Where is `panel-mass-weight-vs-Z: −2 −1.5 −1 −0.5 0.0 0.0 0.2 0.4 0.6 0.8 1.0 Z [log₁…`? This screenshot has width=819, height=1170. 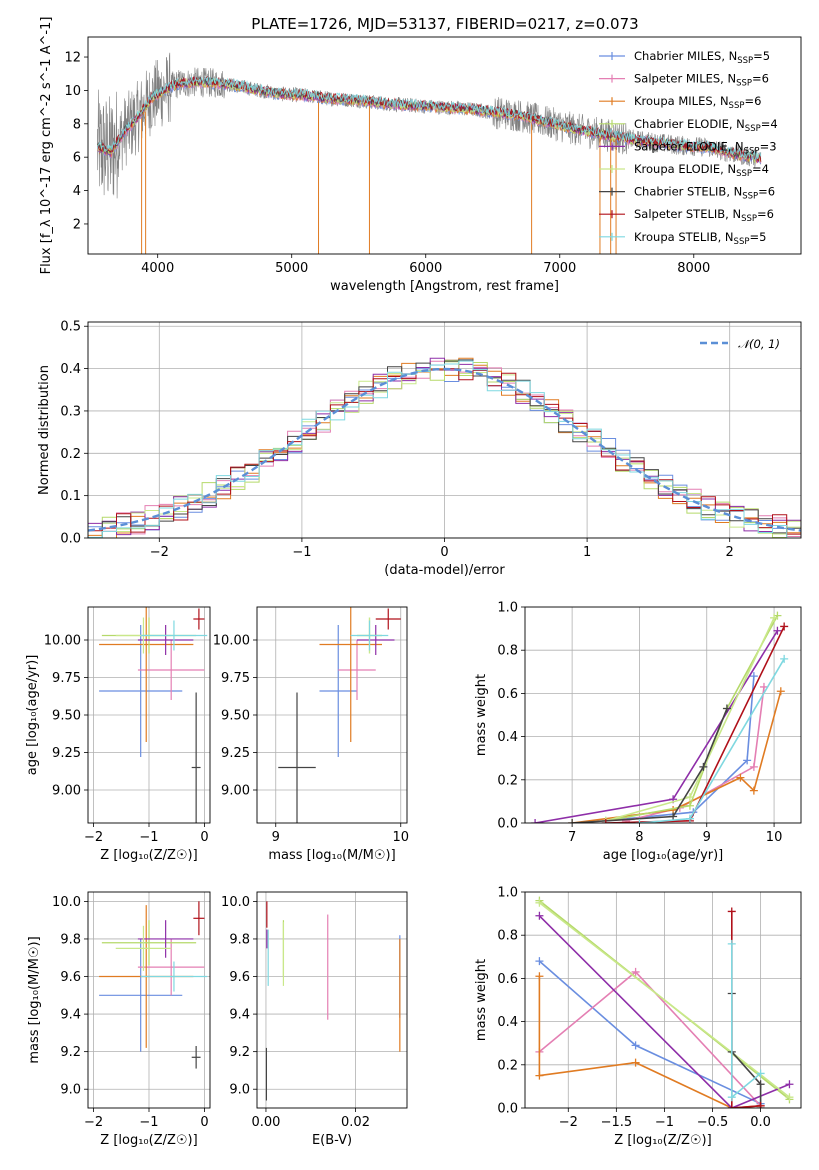
panel-mass-weight-vs-Z: −2 −1.5 −1 −0.5 0.0 0.0 0.2 0.4 0.6 0.8 1.0 Z [log₁… is located at coordinates (638, 1017).